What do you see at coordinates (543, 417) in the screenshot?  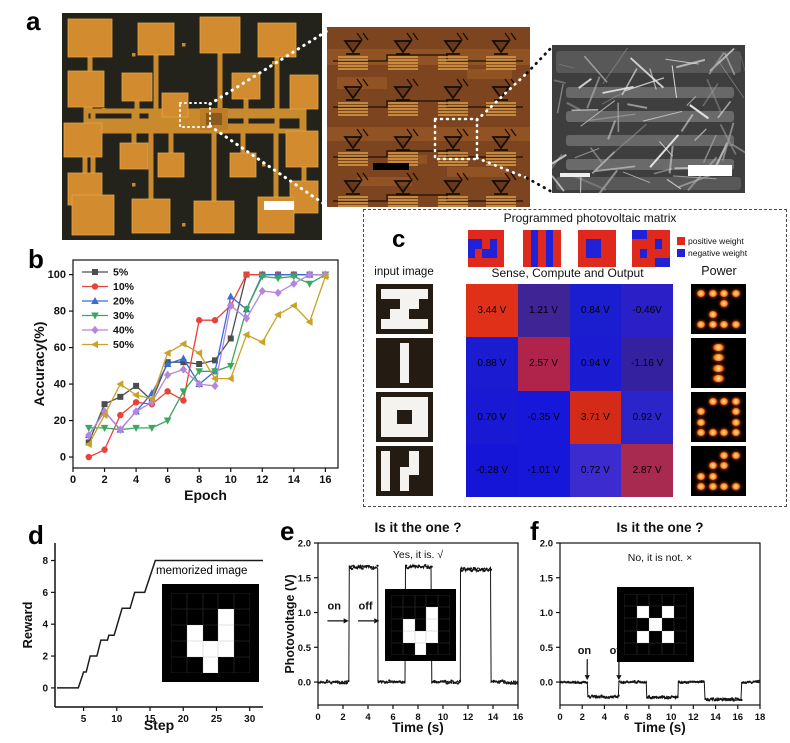 I see `matrix-cell: -0.35 V` at bounding box center [543, 417].